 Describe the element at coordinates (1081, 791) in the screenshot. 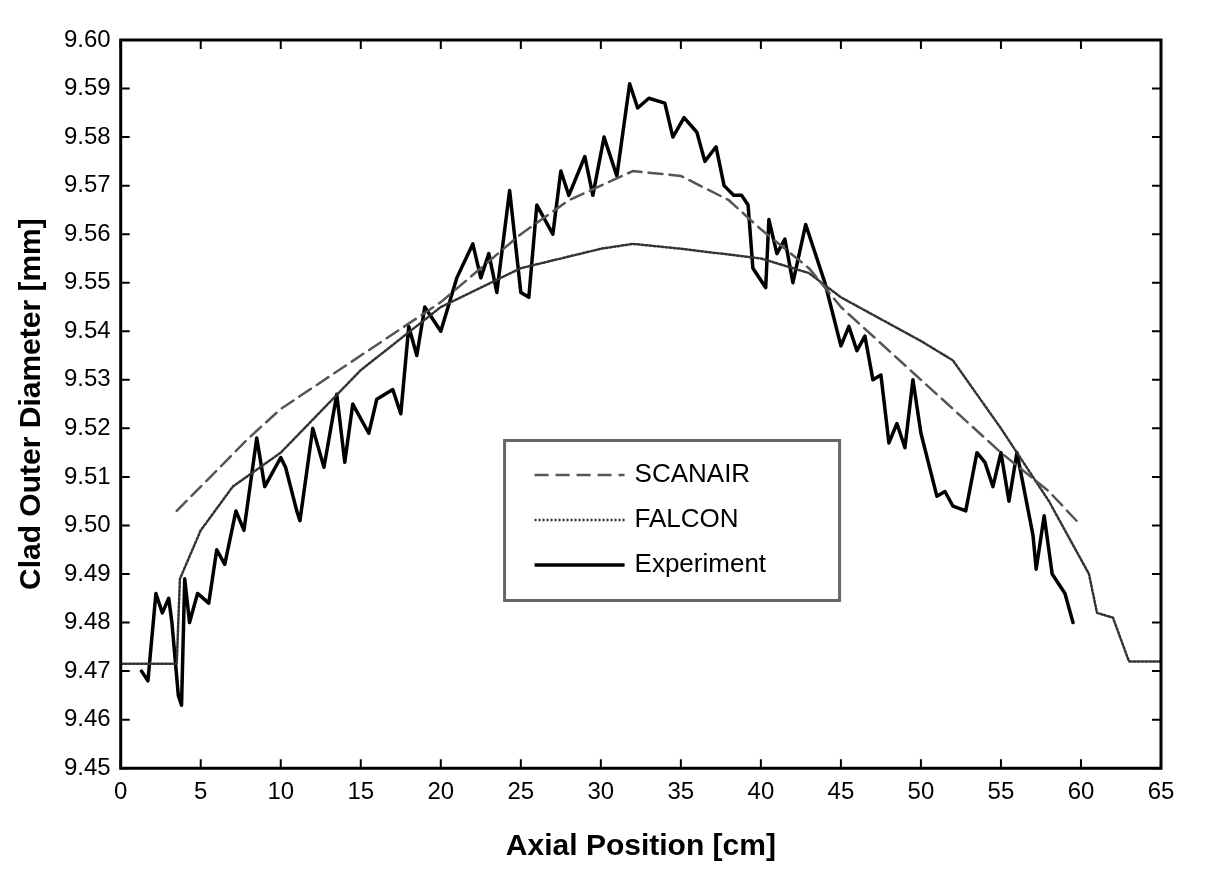

I see `x-tick-label: 60` at that location.